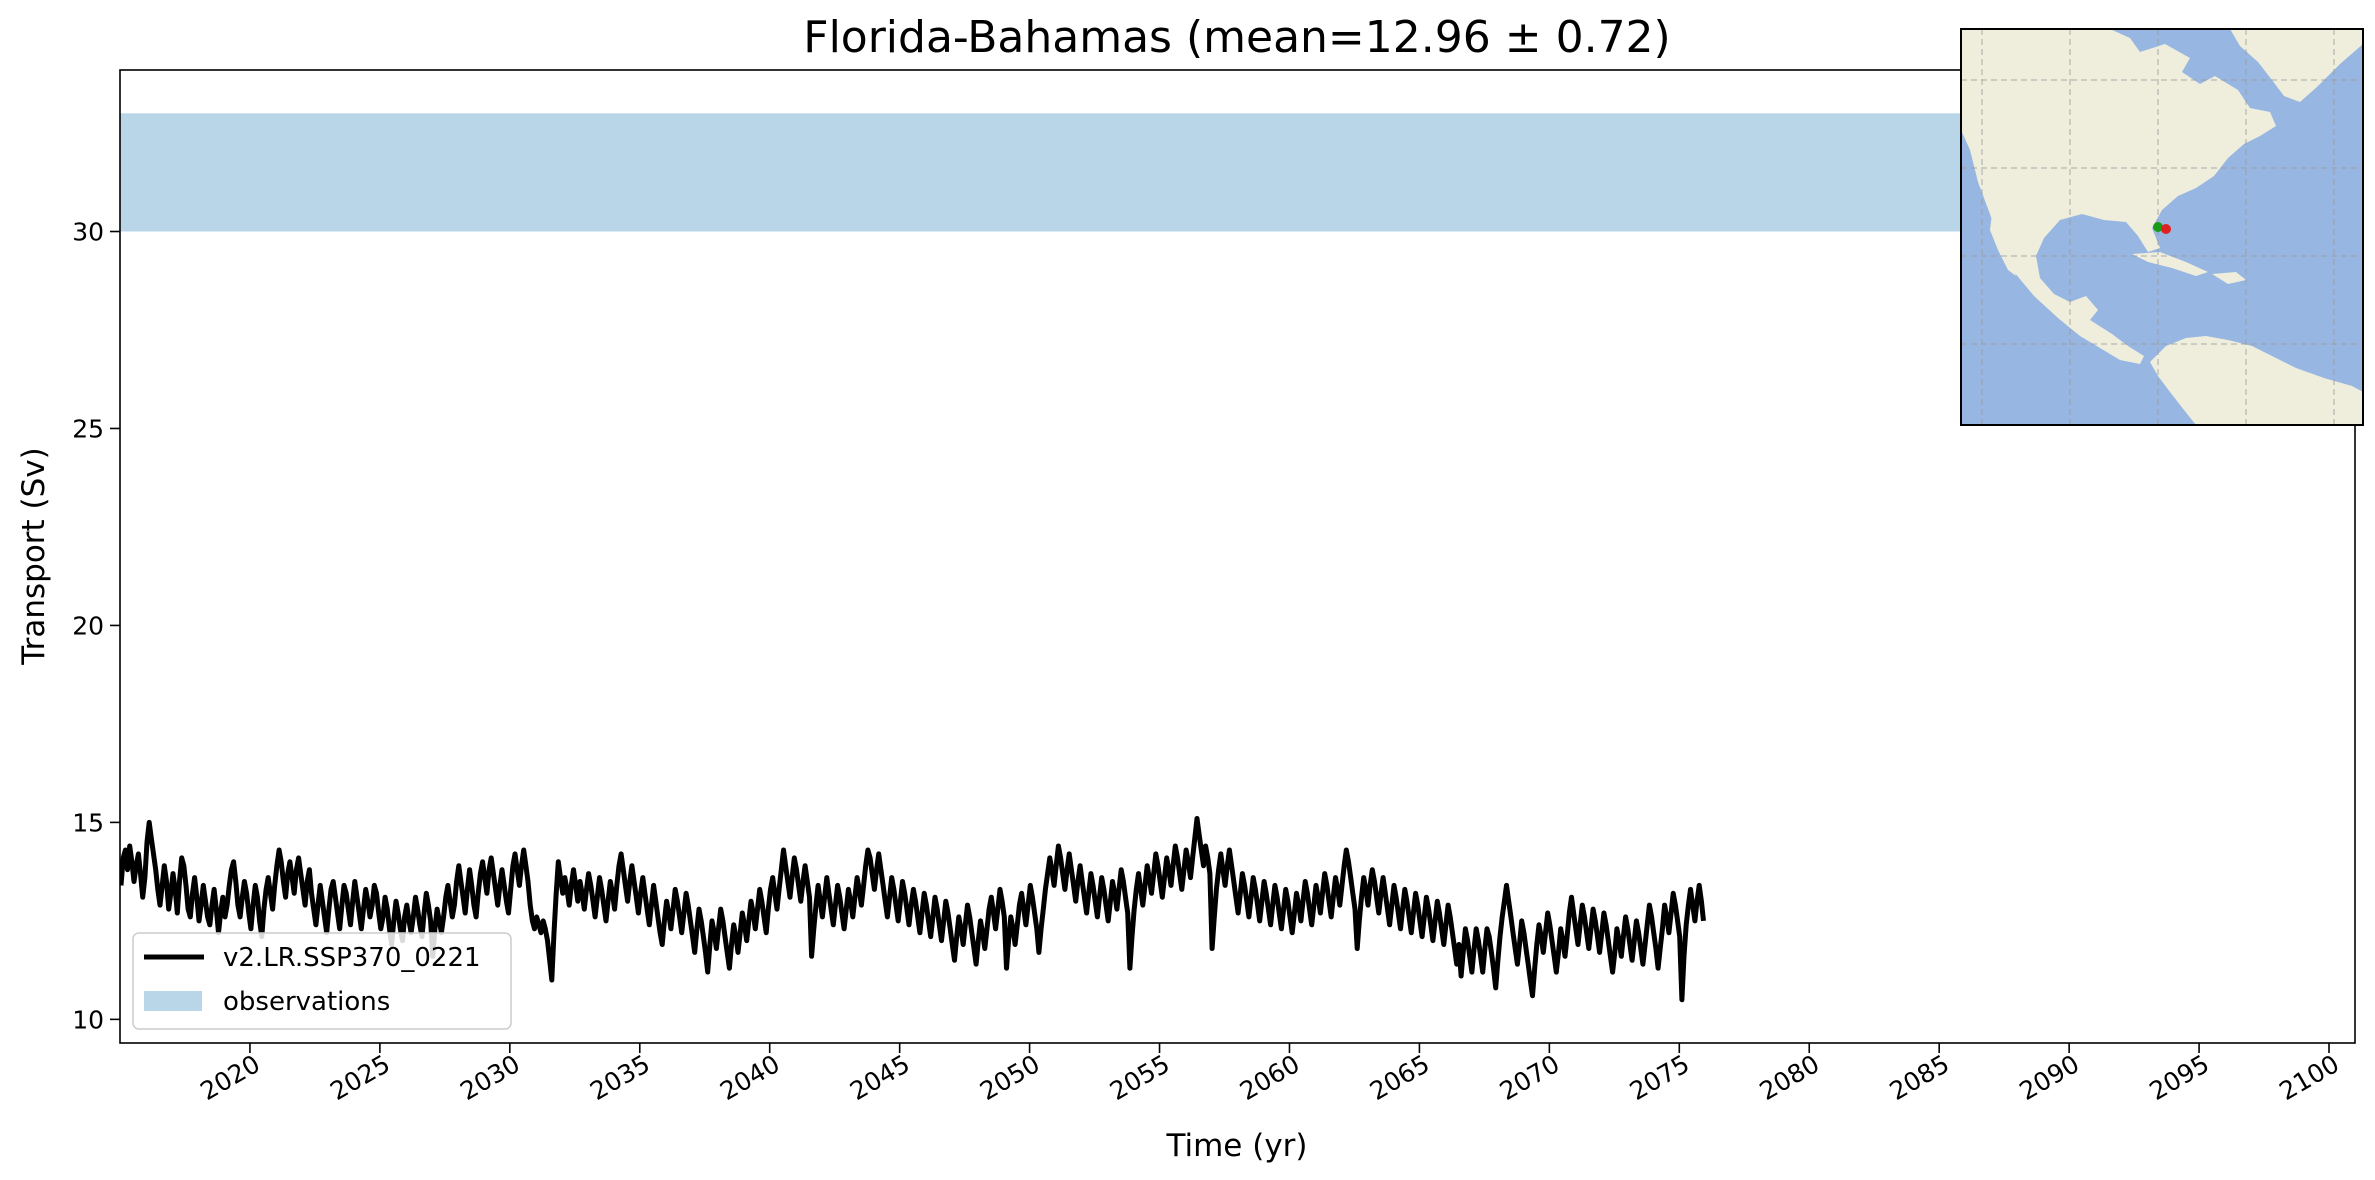 This screenshot has height=1180, width=2375. What do you see at coordinates (1660, 1077) in the screenshot?
I see `x-tick-label: 2075` at bounding box center [1660, 1077].